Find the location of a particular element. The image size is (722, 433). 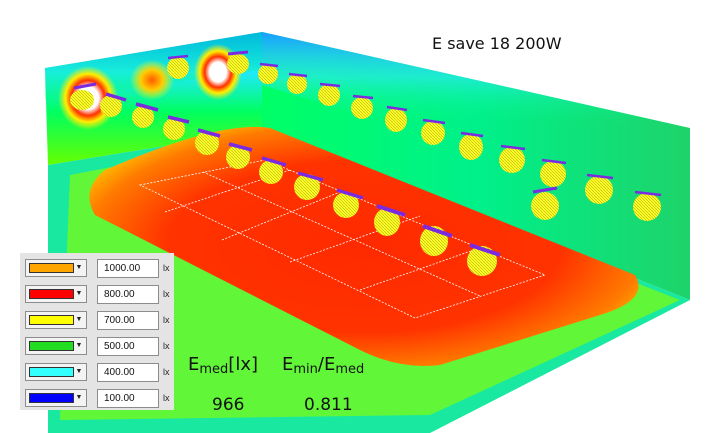

emed-value: 966 is located at coordinates (228, 405).